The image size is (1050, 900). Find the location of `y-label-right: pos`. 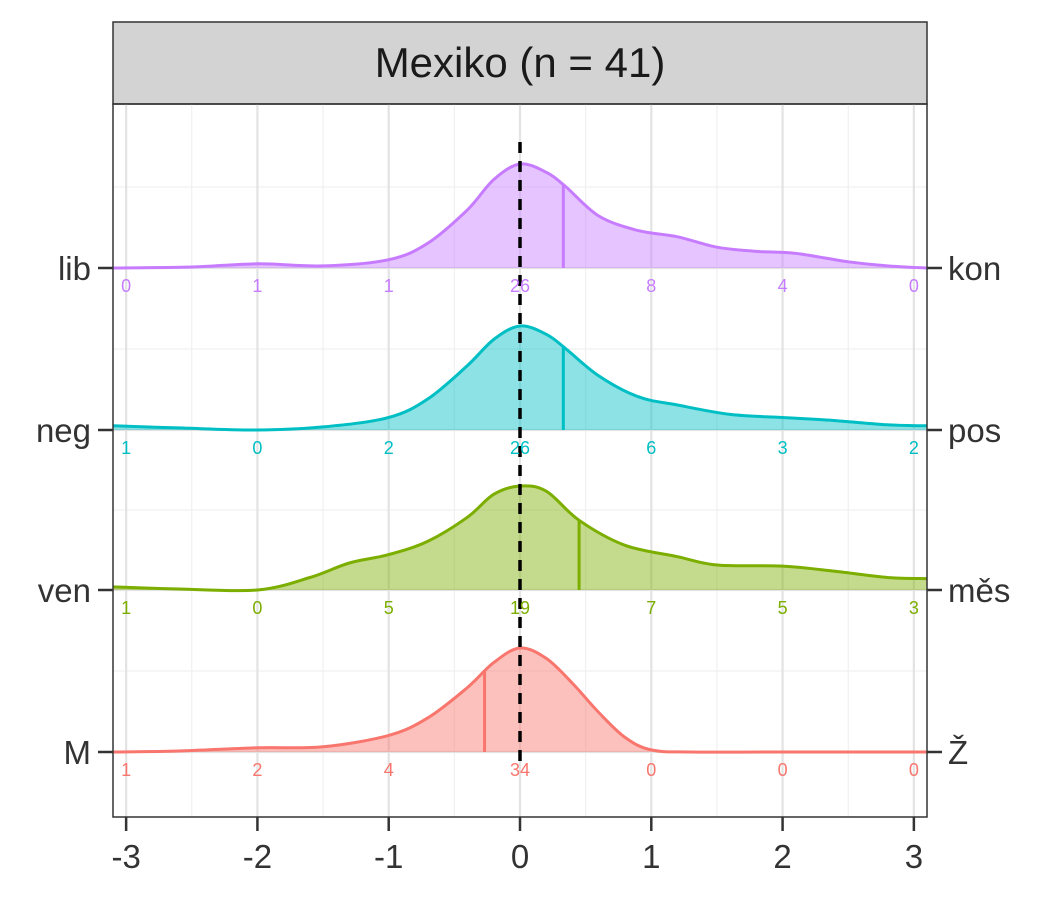

y-label-right: pos is located at coordinates (974, 430).